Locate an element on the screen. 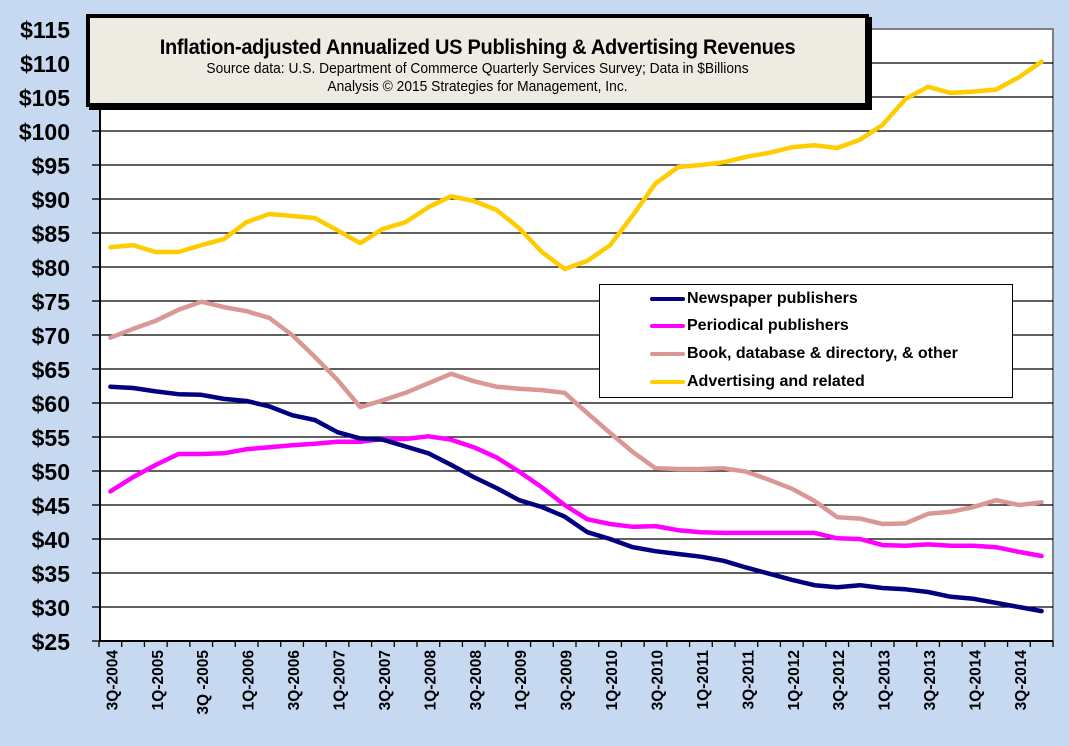 The height and width of the screenshot is (746, 1069). y-tick-label: $60 is located at coordinates (51, 404).